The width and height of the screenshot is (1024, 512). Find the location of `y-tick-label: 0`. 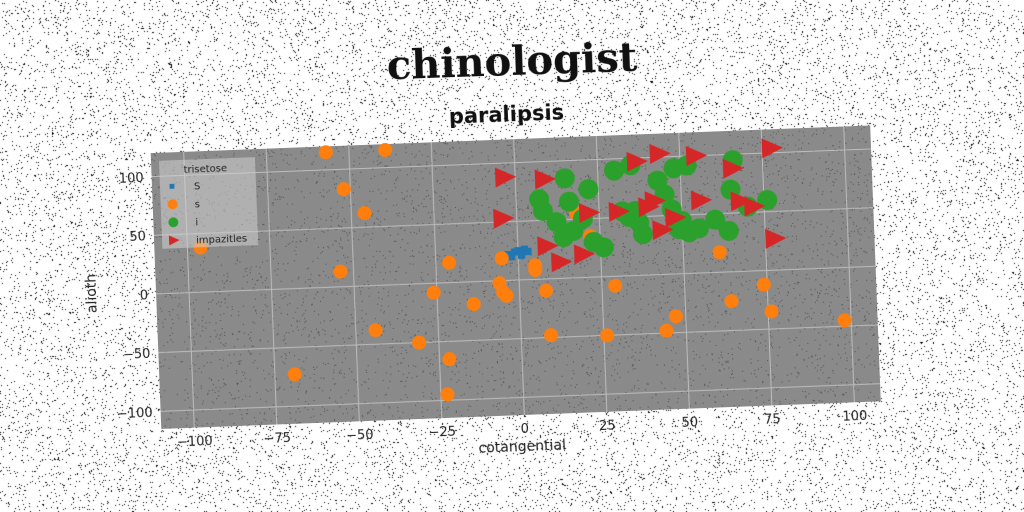

y-tick-label: 0 is located at coordinates (144, 295).